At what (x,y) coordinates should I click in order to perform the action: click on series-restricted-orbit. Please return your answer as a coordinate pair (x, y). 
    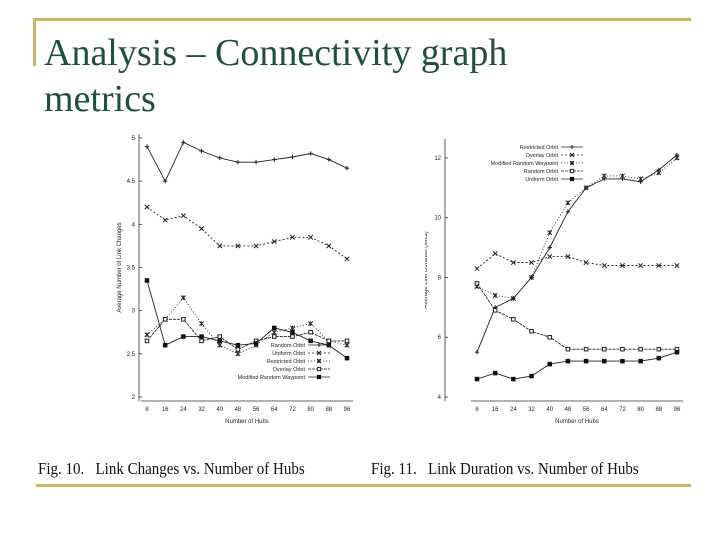
    Looking at the image, I should click on (577, 253).